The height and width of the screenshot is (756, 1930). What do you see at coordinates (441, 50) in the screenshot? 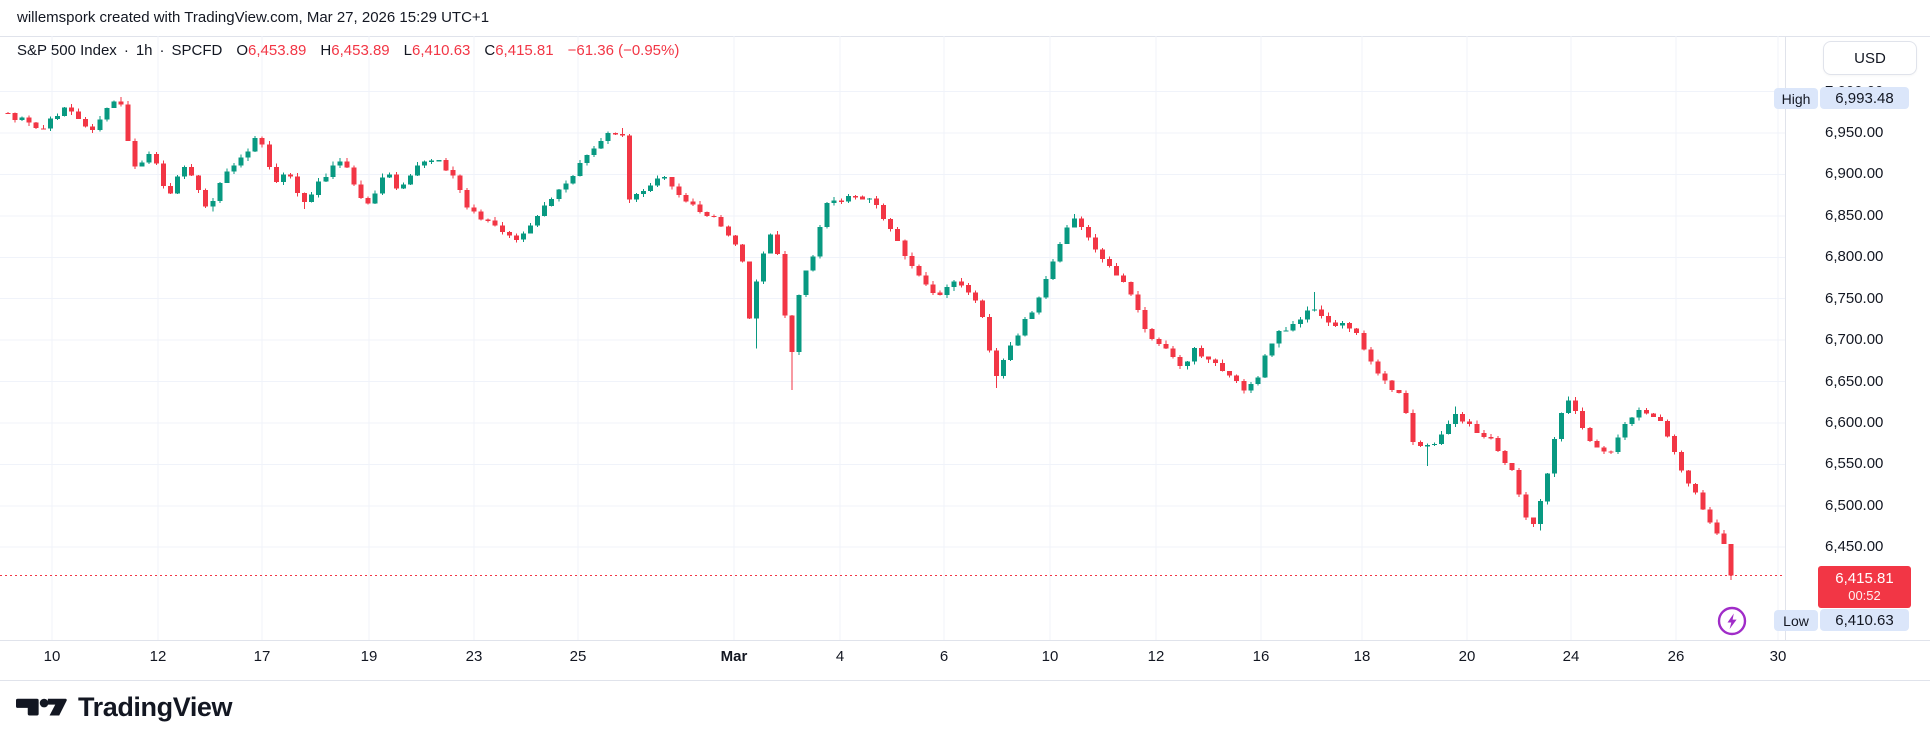
I see `low-value: 6,410.63` at bounding box center [441, 50].